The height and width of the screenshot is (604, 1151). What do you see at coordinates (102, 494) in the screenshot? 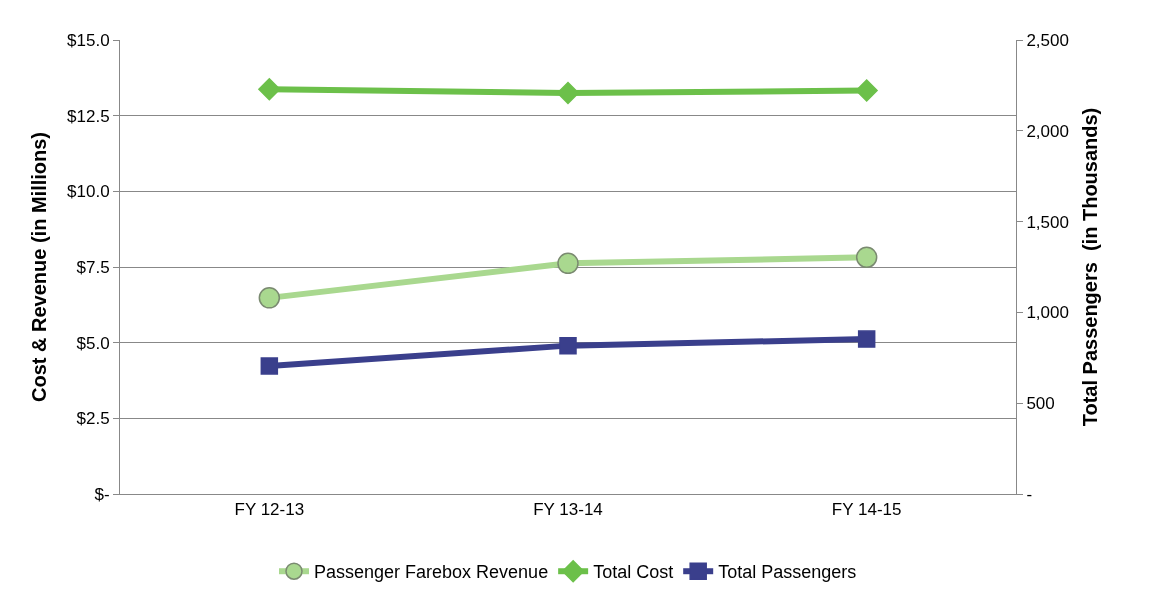
I see `y-tick-label: $-` at bounding box center [102, 494].